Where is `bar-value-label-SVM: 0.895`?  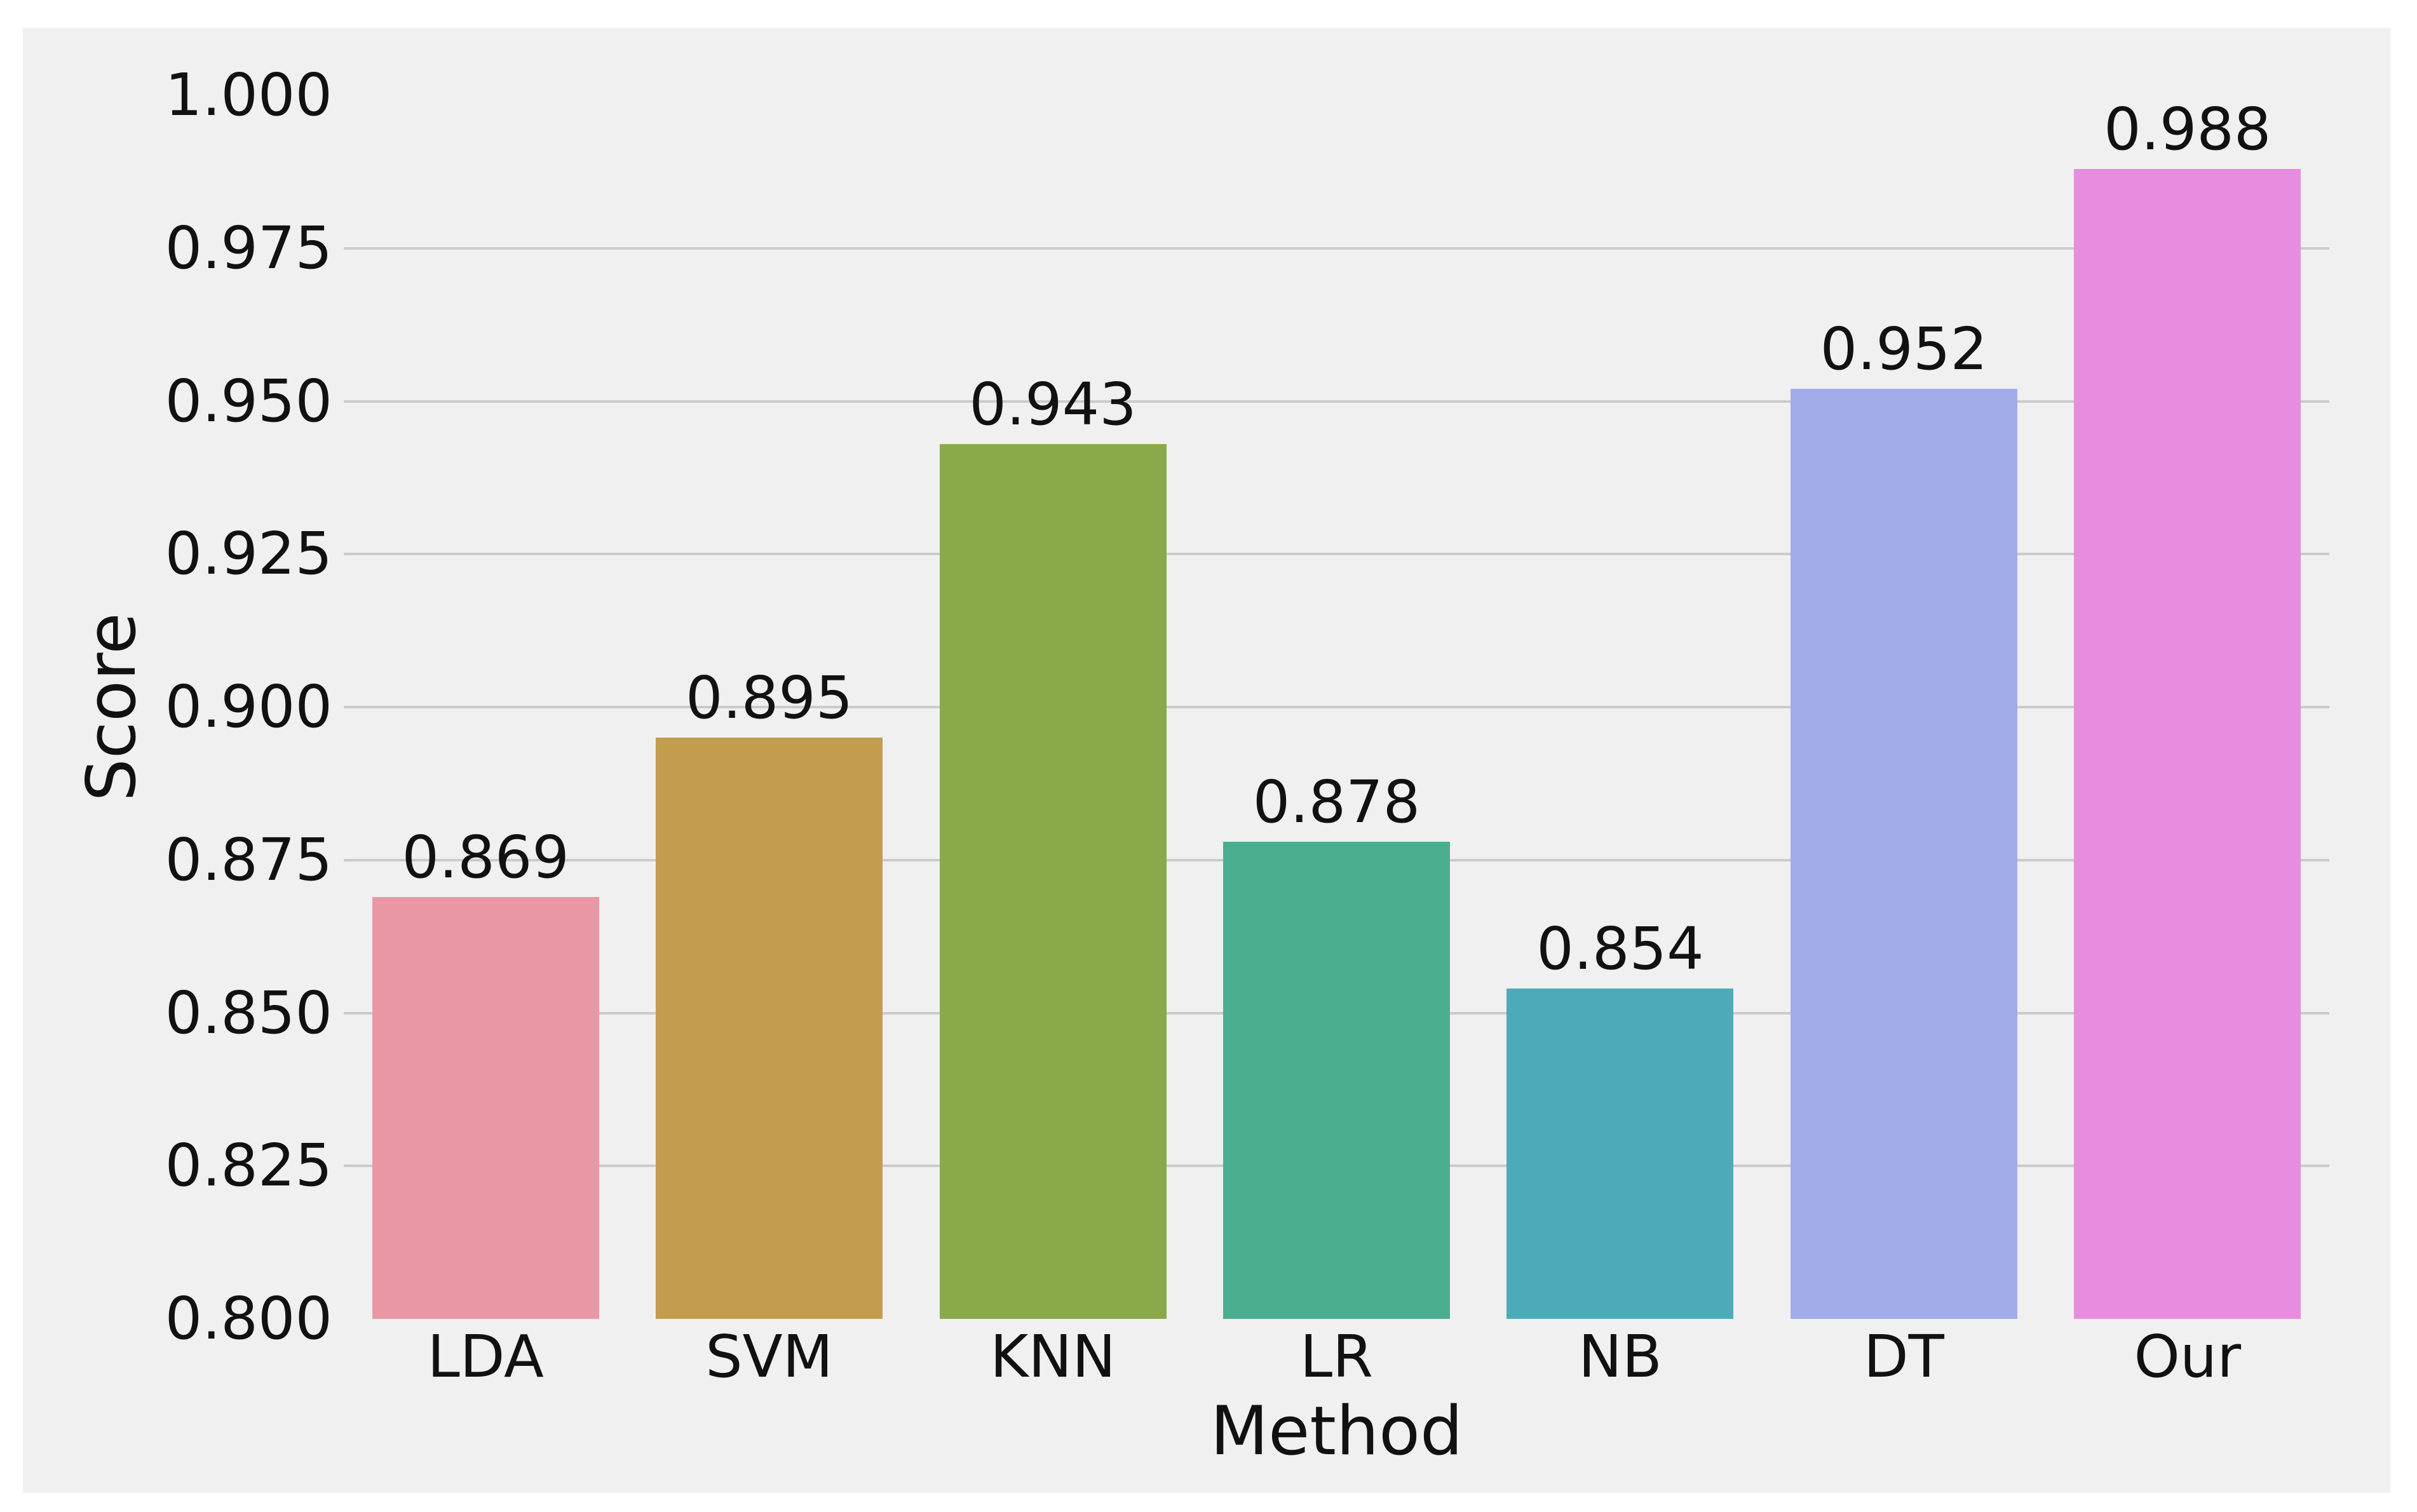
bar-value-label-SVM: 0.895 is located at coordinates (769, 698).